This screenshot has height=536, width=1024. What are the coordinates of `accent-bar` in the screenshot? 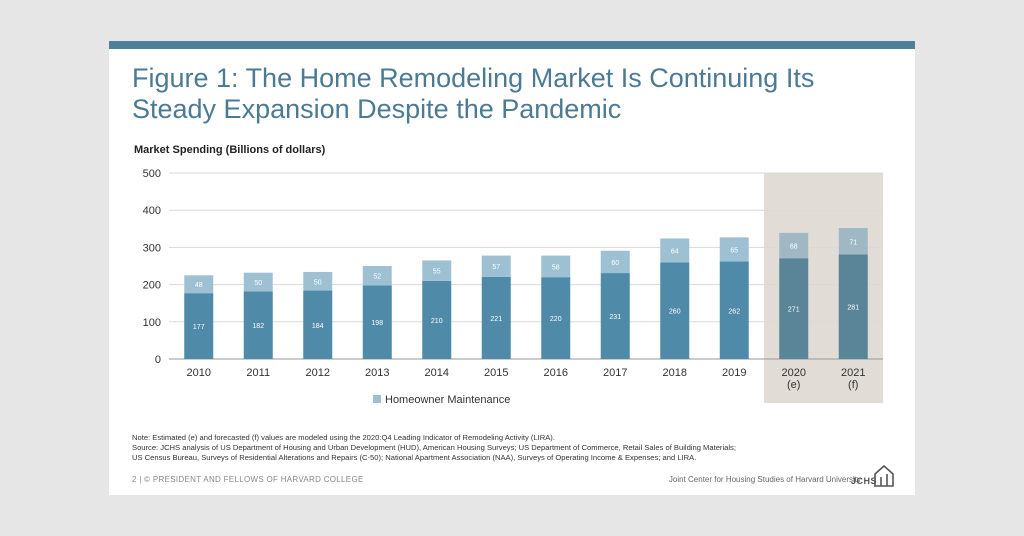 It's located at (512, 45).